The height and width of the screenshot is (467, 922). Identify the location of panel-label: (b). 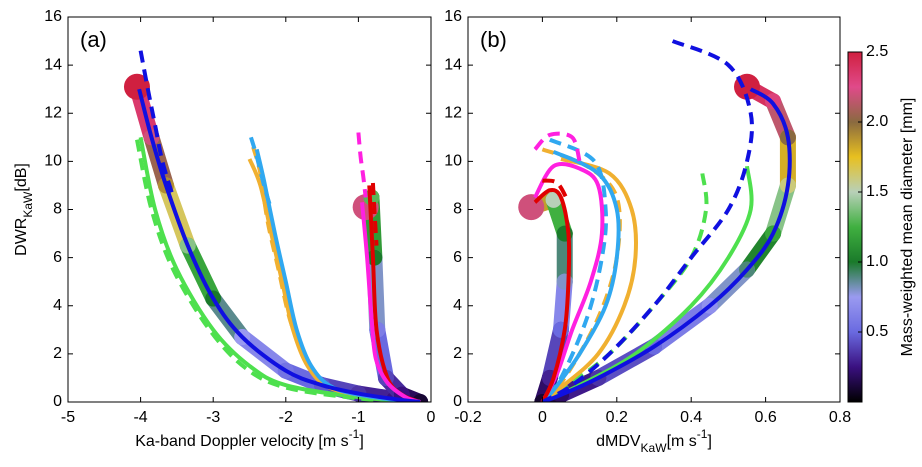
(493, 39).